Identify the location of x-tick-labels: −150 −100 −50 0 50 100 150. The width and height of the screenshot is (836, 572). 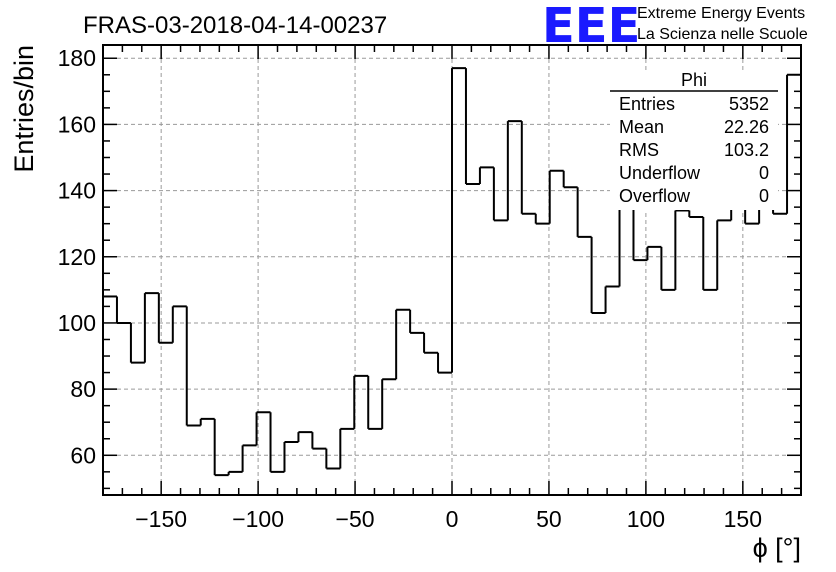
(448, 519).